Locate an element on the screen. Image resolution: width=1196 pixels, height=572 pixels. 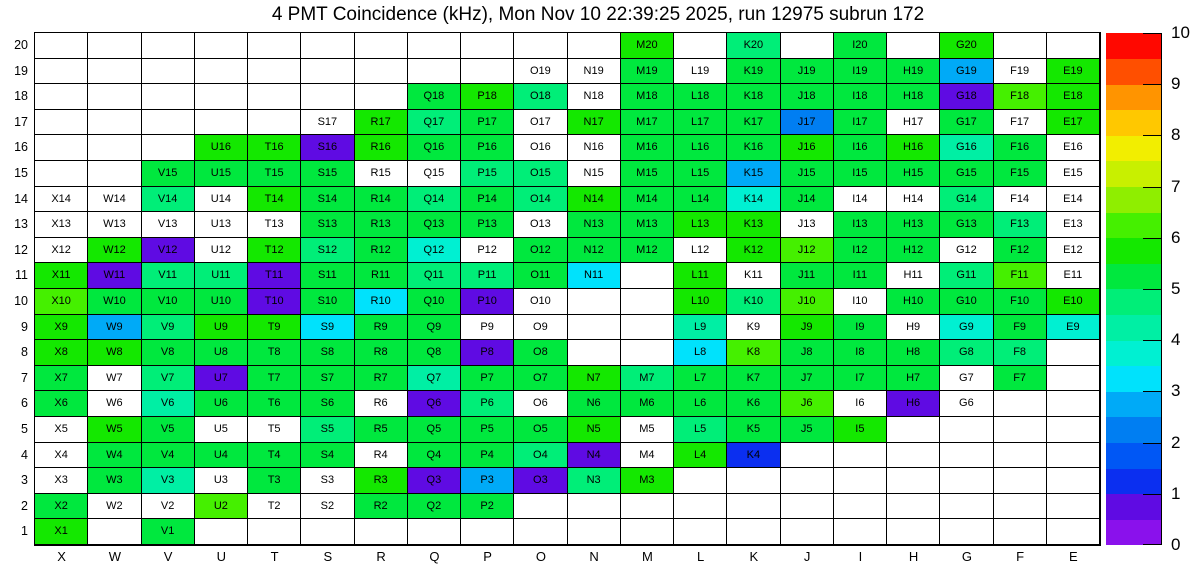
heatmap-cell: M20 is located at coordinates (647, 46).